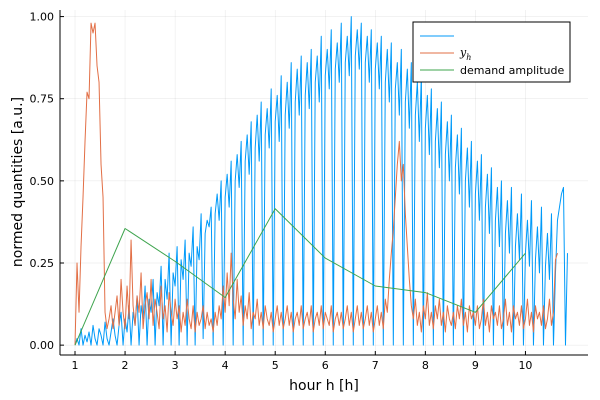 This screenshot has height=400, width=600. Describe the element at coordinates (175, 365) in the screenshot. I see `x-tick-label: 3` at that location.